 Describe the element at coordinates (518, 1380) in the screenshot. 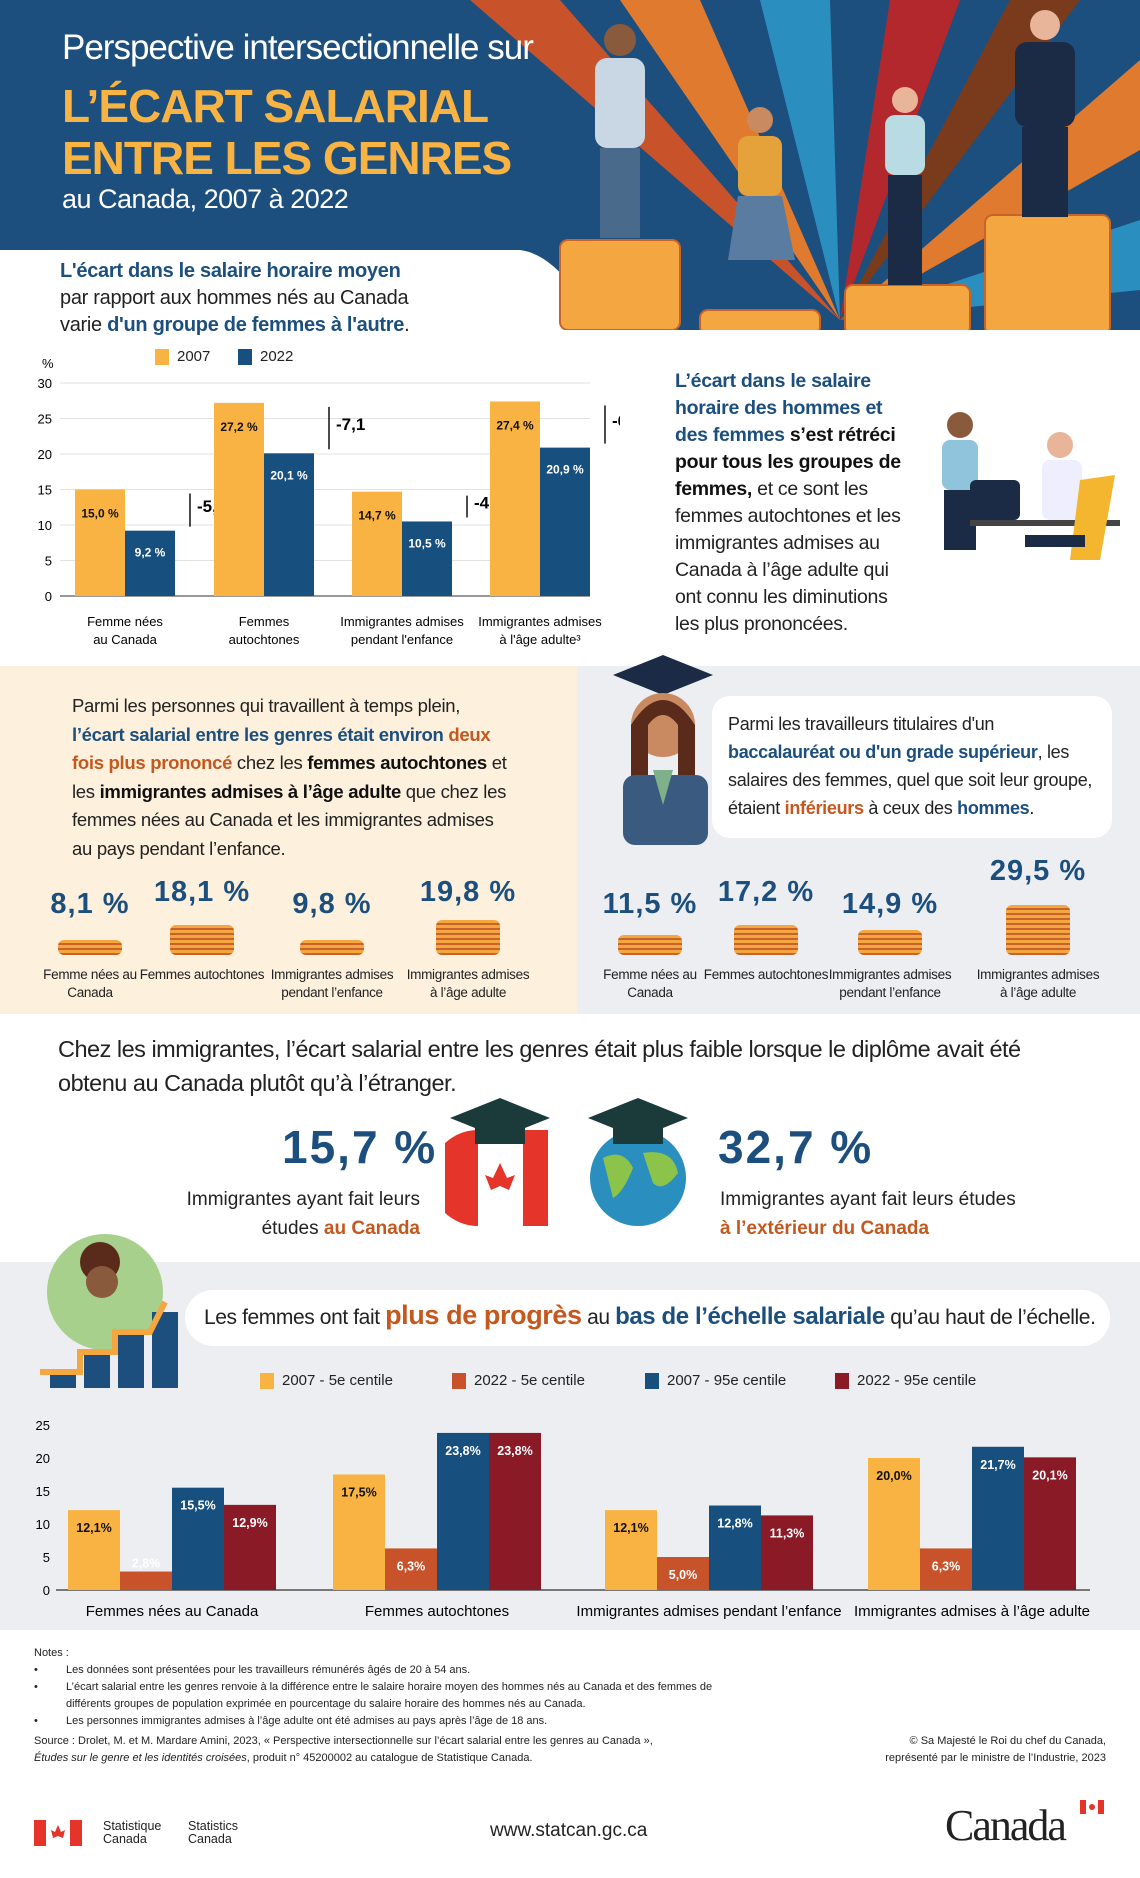

I see `legend-item: 2022 - 5e centile` at that location.